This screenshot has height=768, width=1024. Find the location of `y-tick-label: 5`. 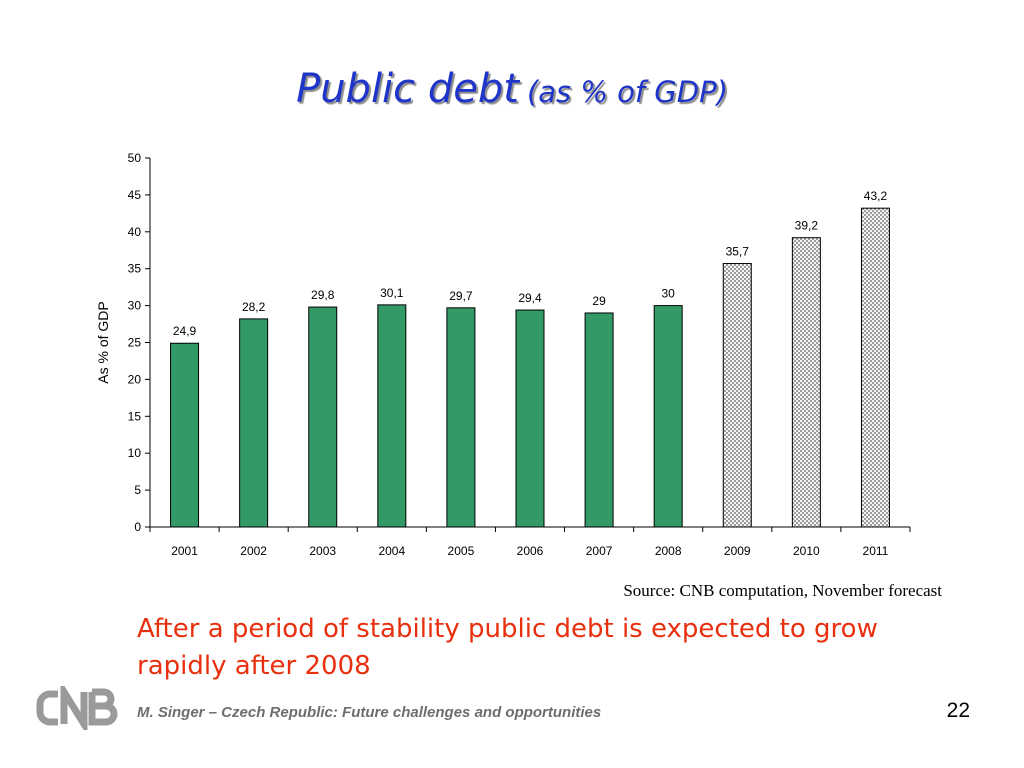

y-tick-label: 5 is located at coordinates (137, 490).